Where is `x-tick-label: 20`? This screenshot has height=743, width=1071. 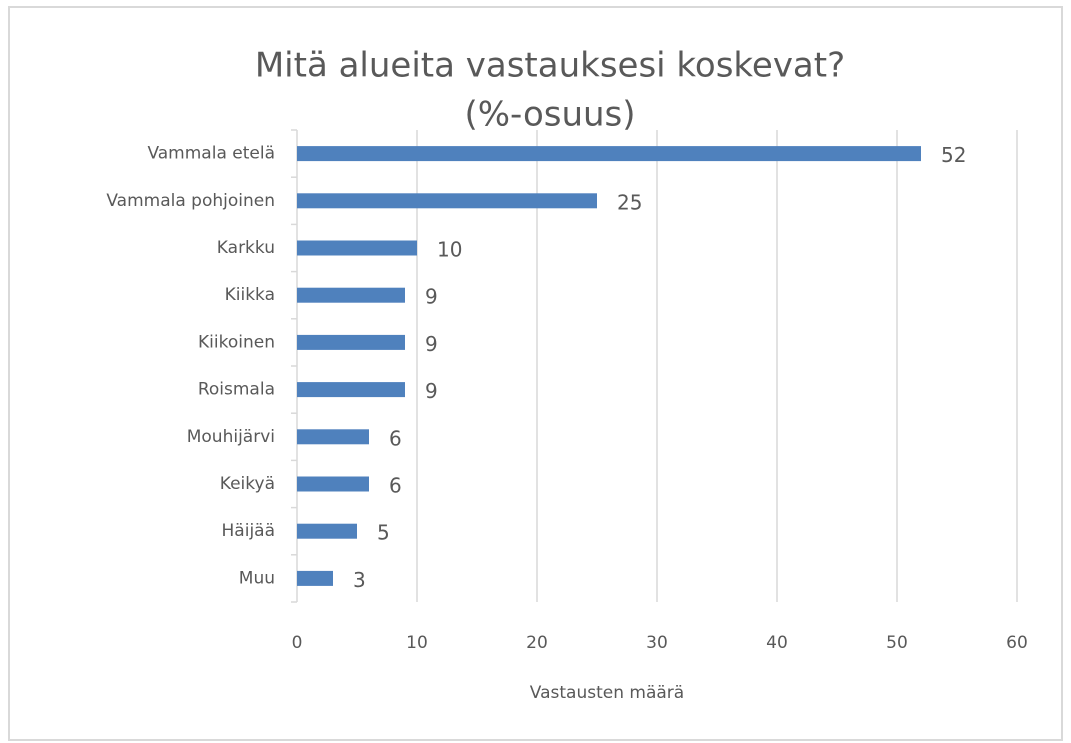
x-tick-label: 20 is located at coordinates (537, 643).